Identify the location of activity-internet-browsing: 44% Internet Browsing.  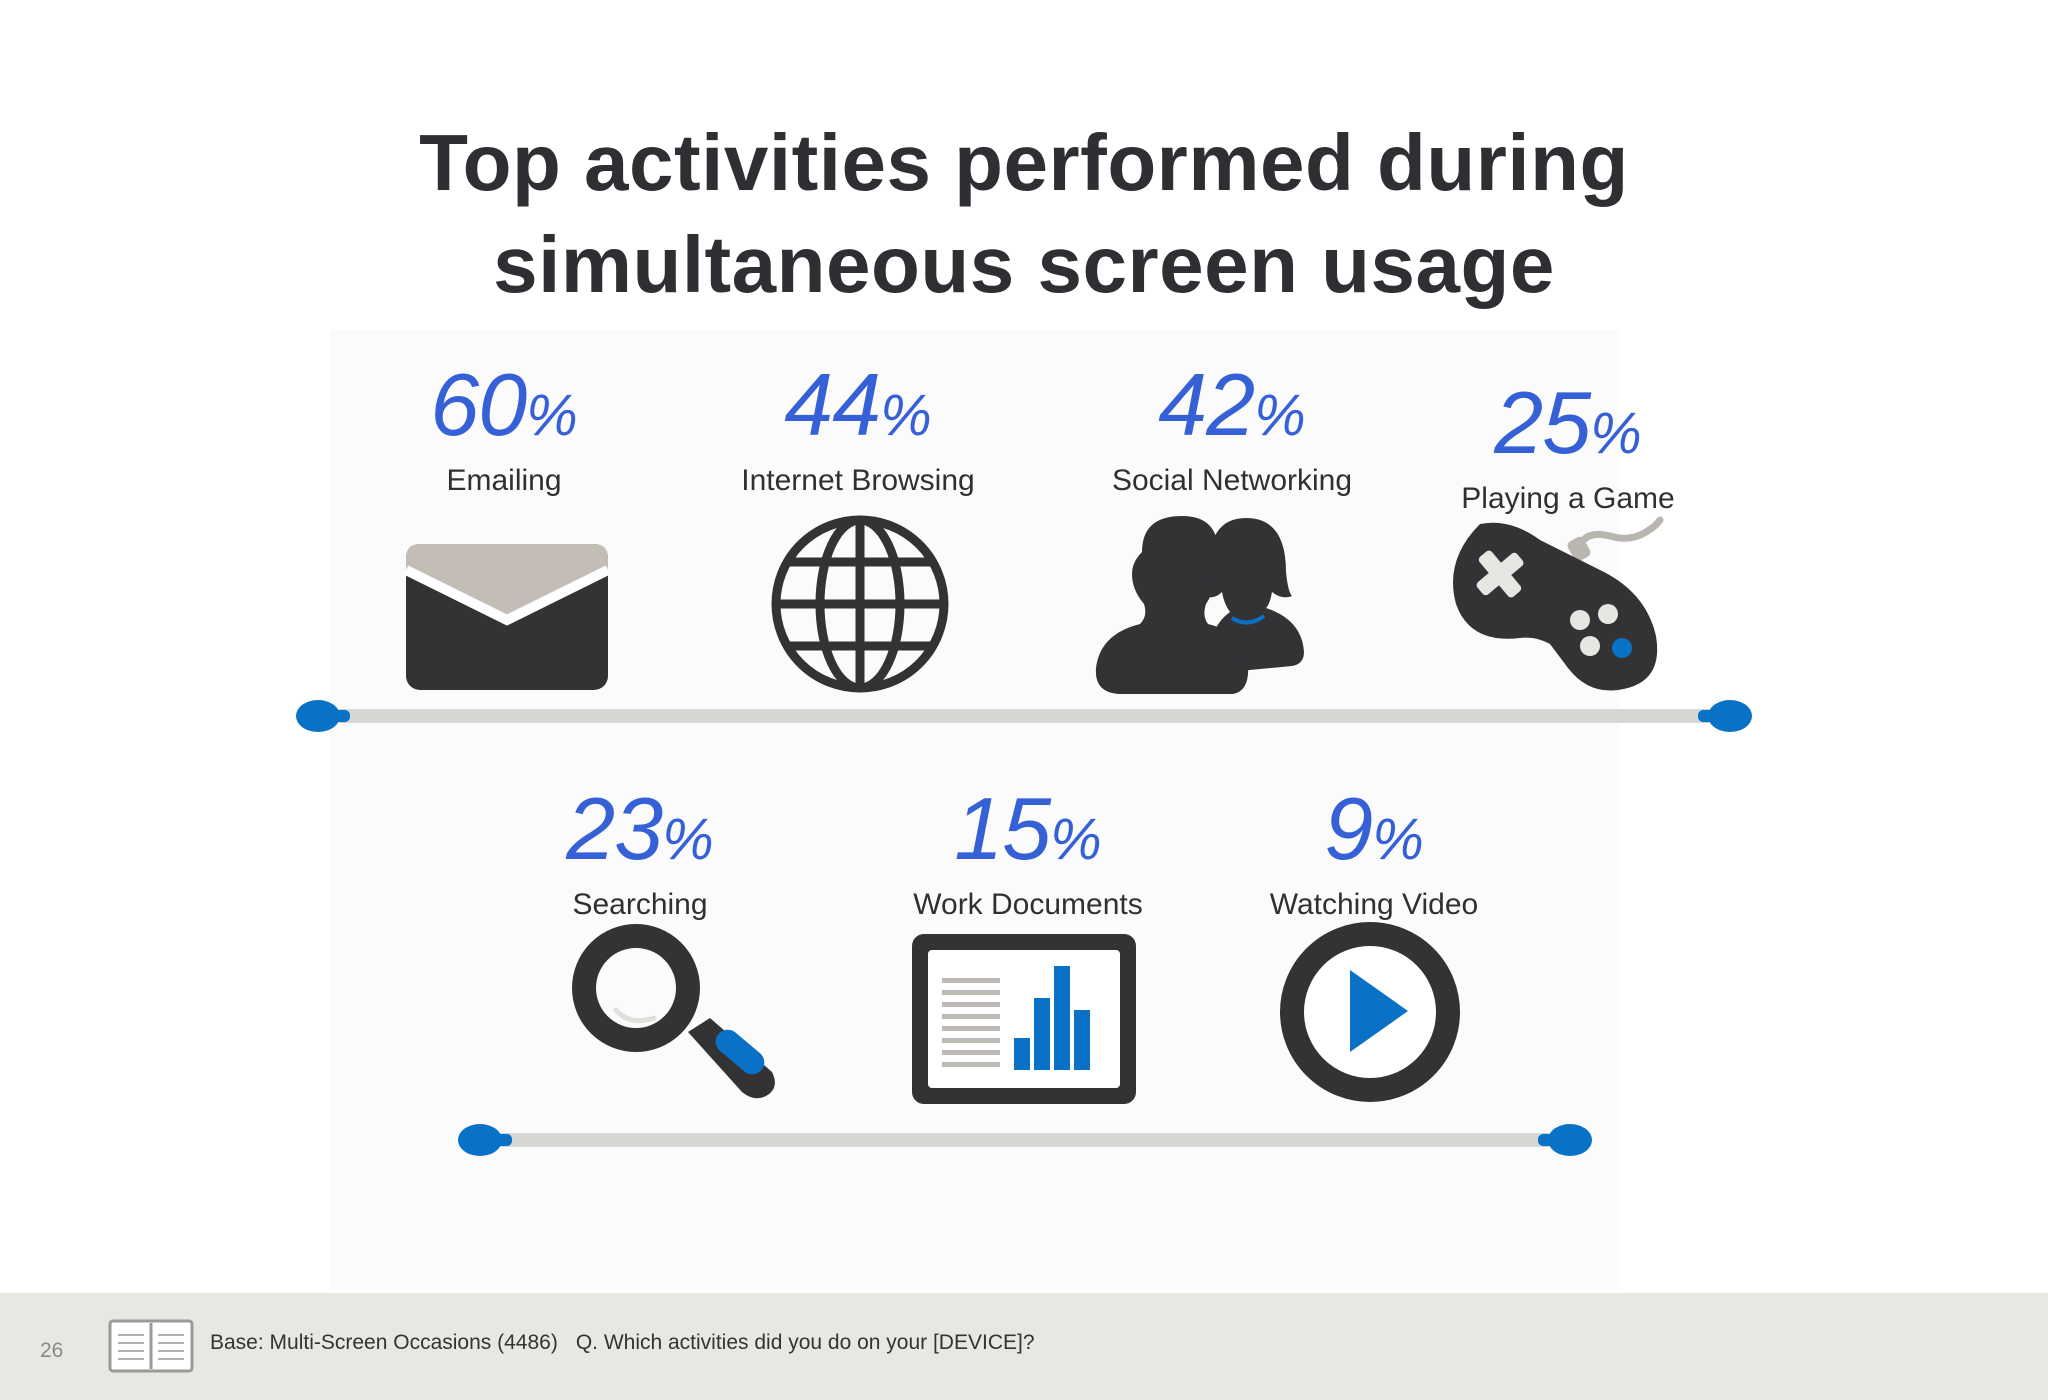
(858, 429).